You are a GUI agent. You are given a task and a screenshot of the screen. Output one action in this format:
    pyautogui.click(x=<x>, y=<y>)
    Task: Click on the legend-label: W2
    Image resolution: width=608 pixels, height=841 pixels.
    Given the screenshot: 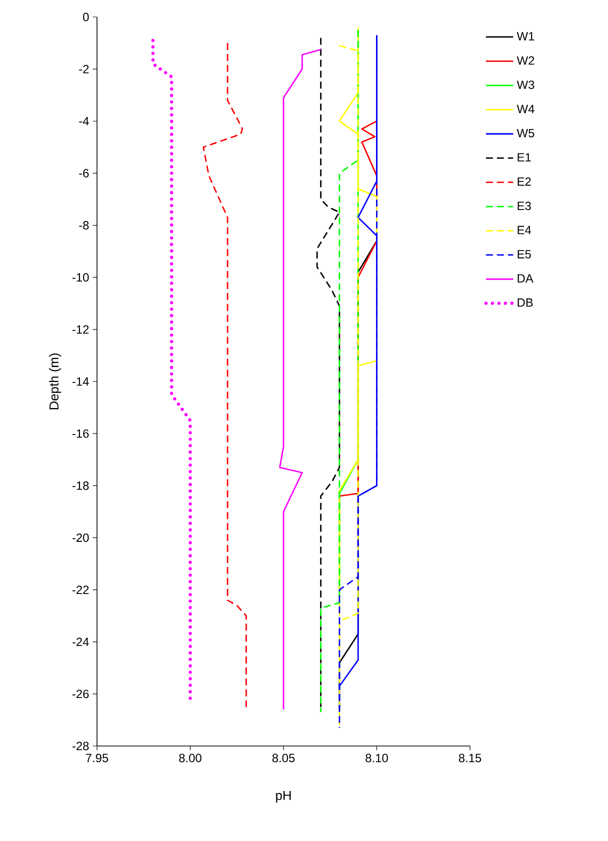 What is the action you would take?
    pyautogui.click(x=525, y=60)
    